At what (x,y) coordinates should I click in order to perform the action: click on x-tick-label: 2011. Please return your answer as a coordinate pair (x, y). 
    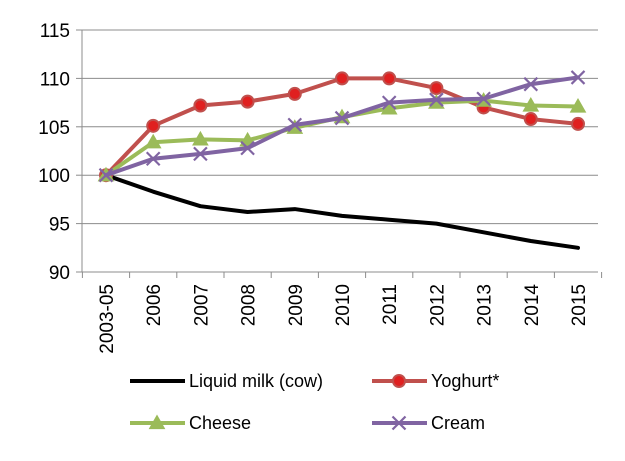
    Looking at the image, I should click on (390, 304).